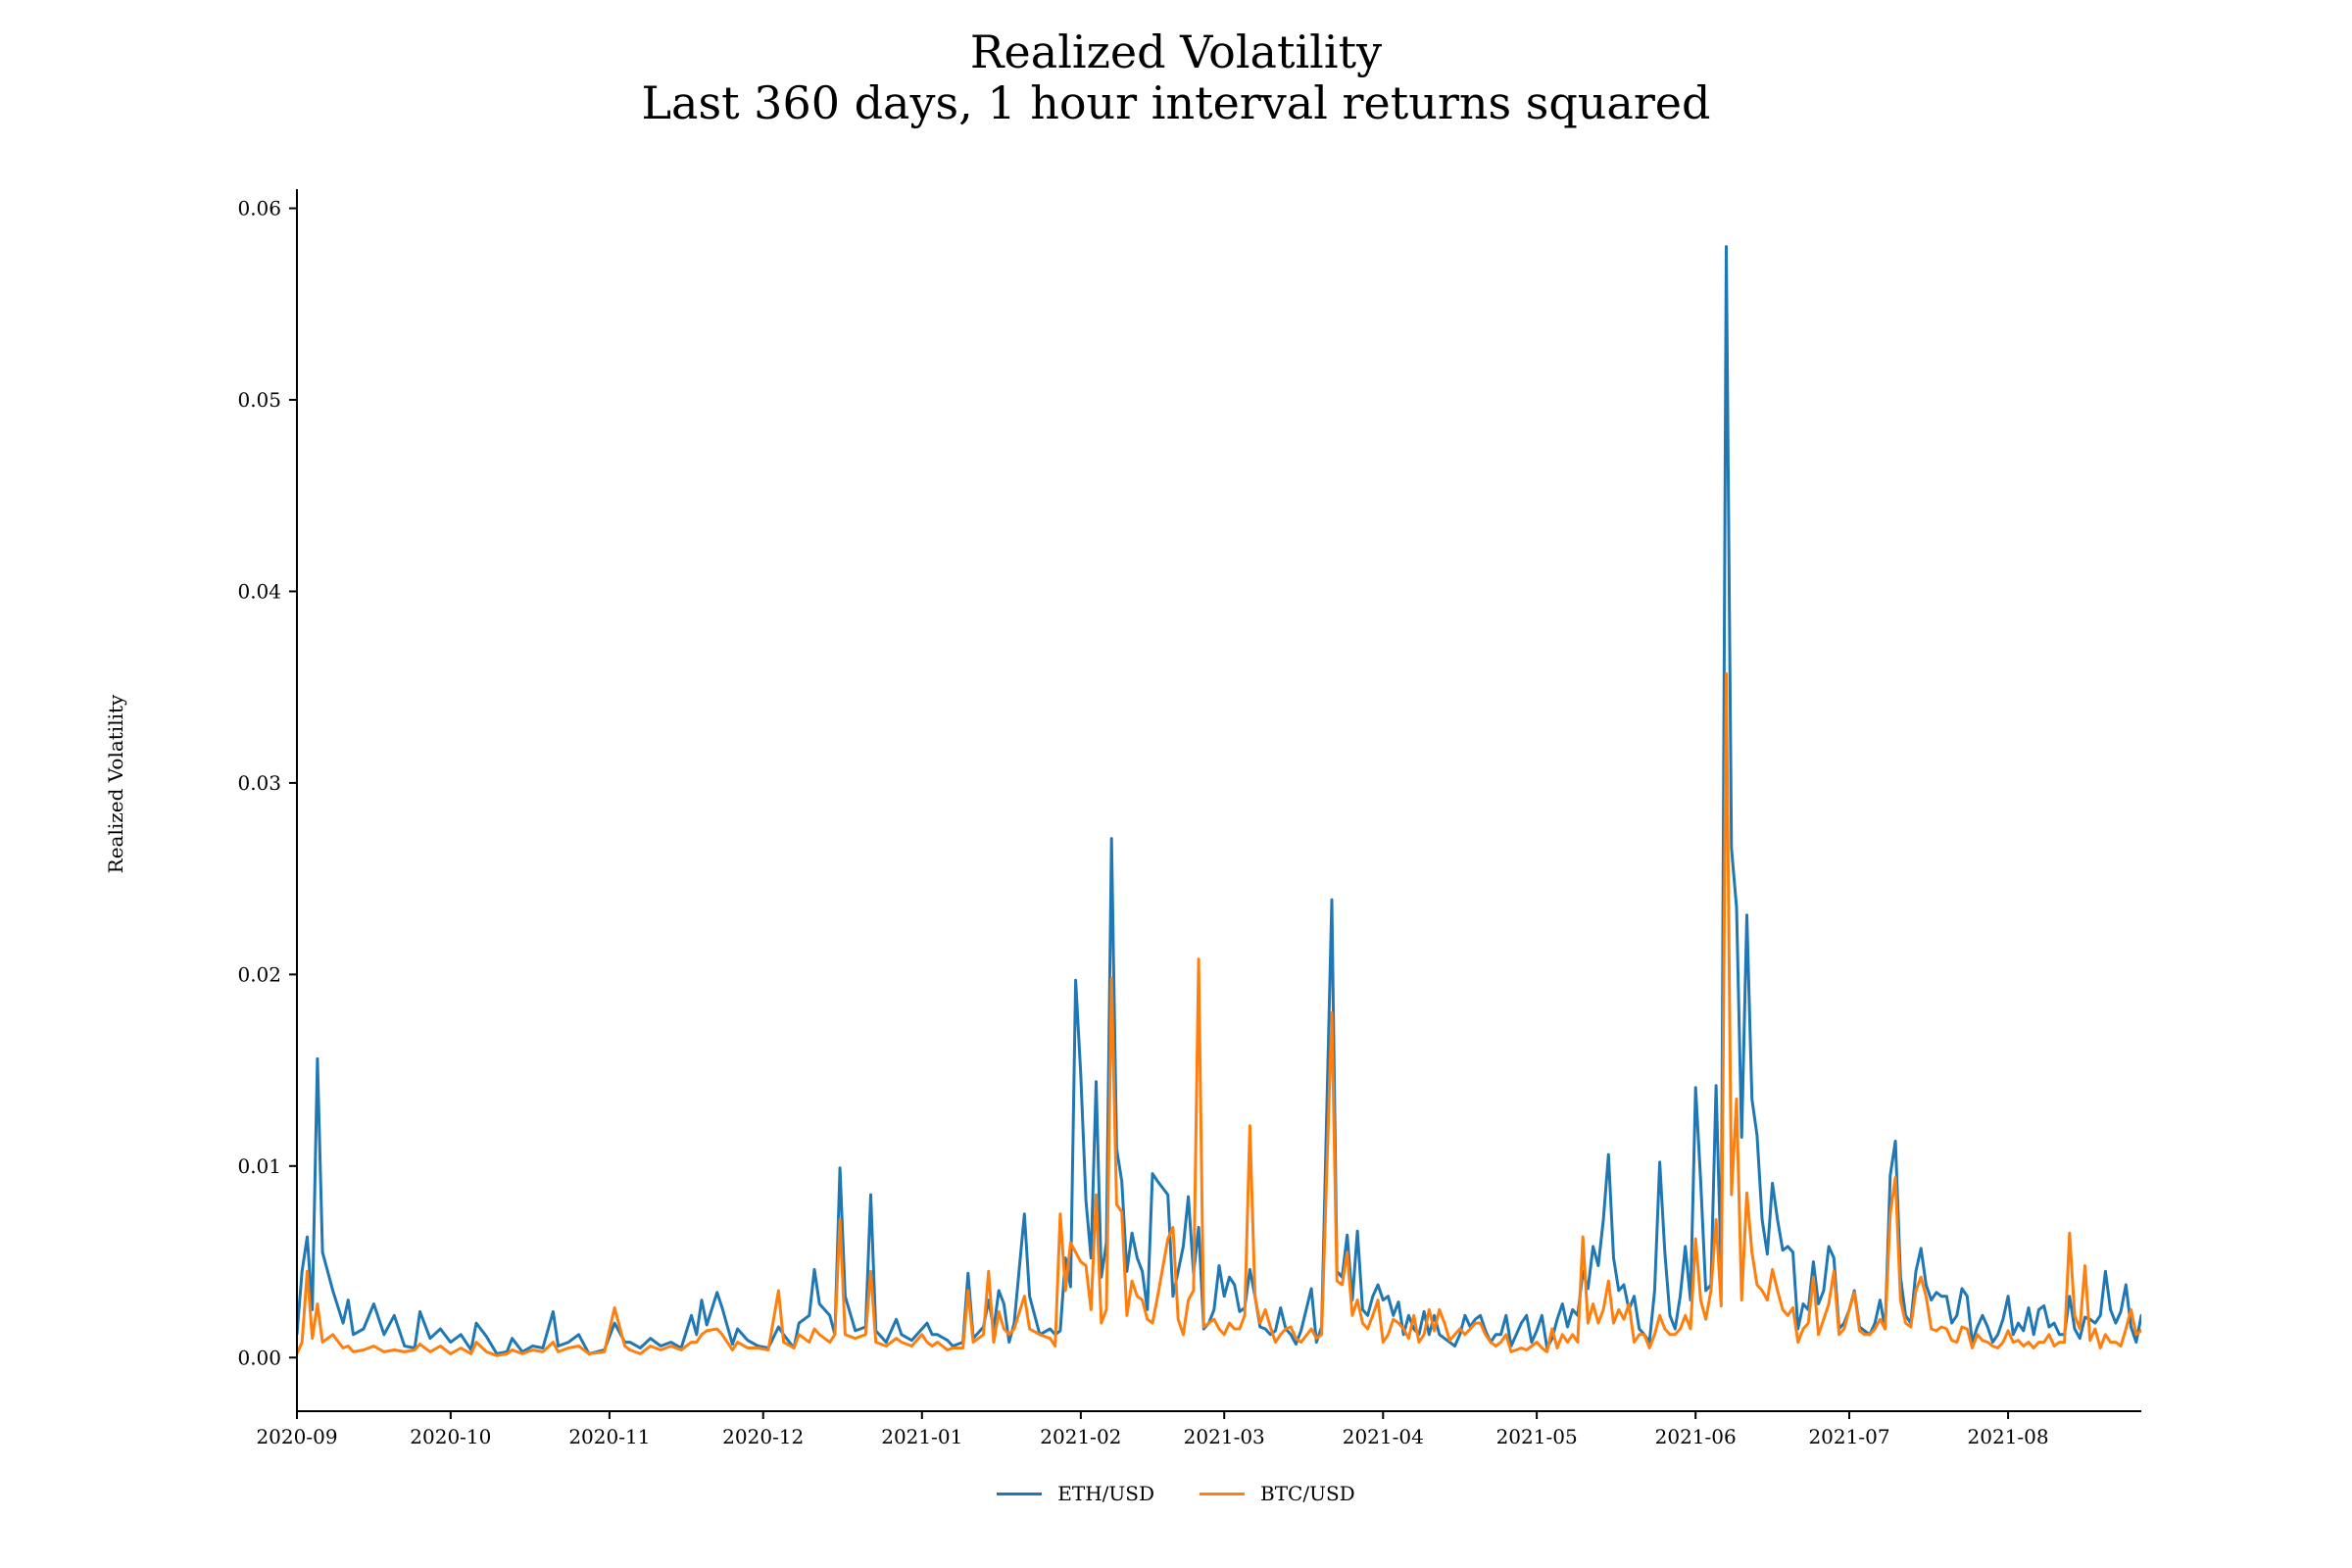 This screenshot has width=2352, height=1568. I want to click on y-tick-label: 0.03, so click(259, 783).